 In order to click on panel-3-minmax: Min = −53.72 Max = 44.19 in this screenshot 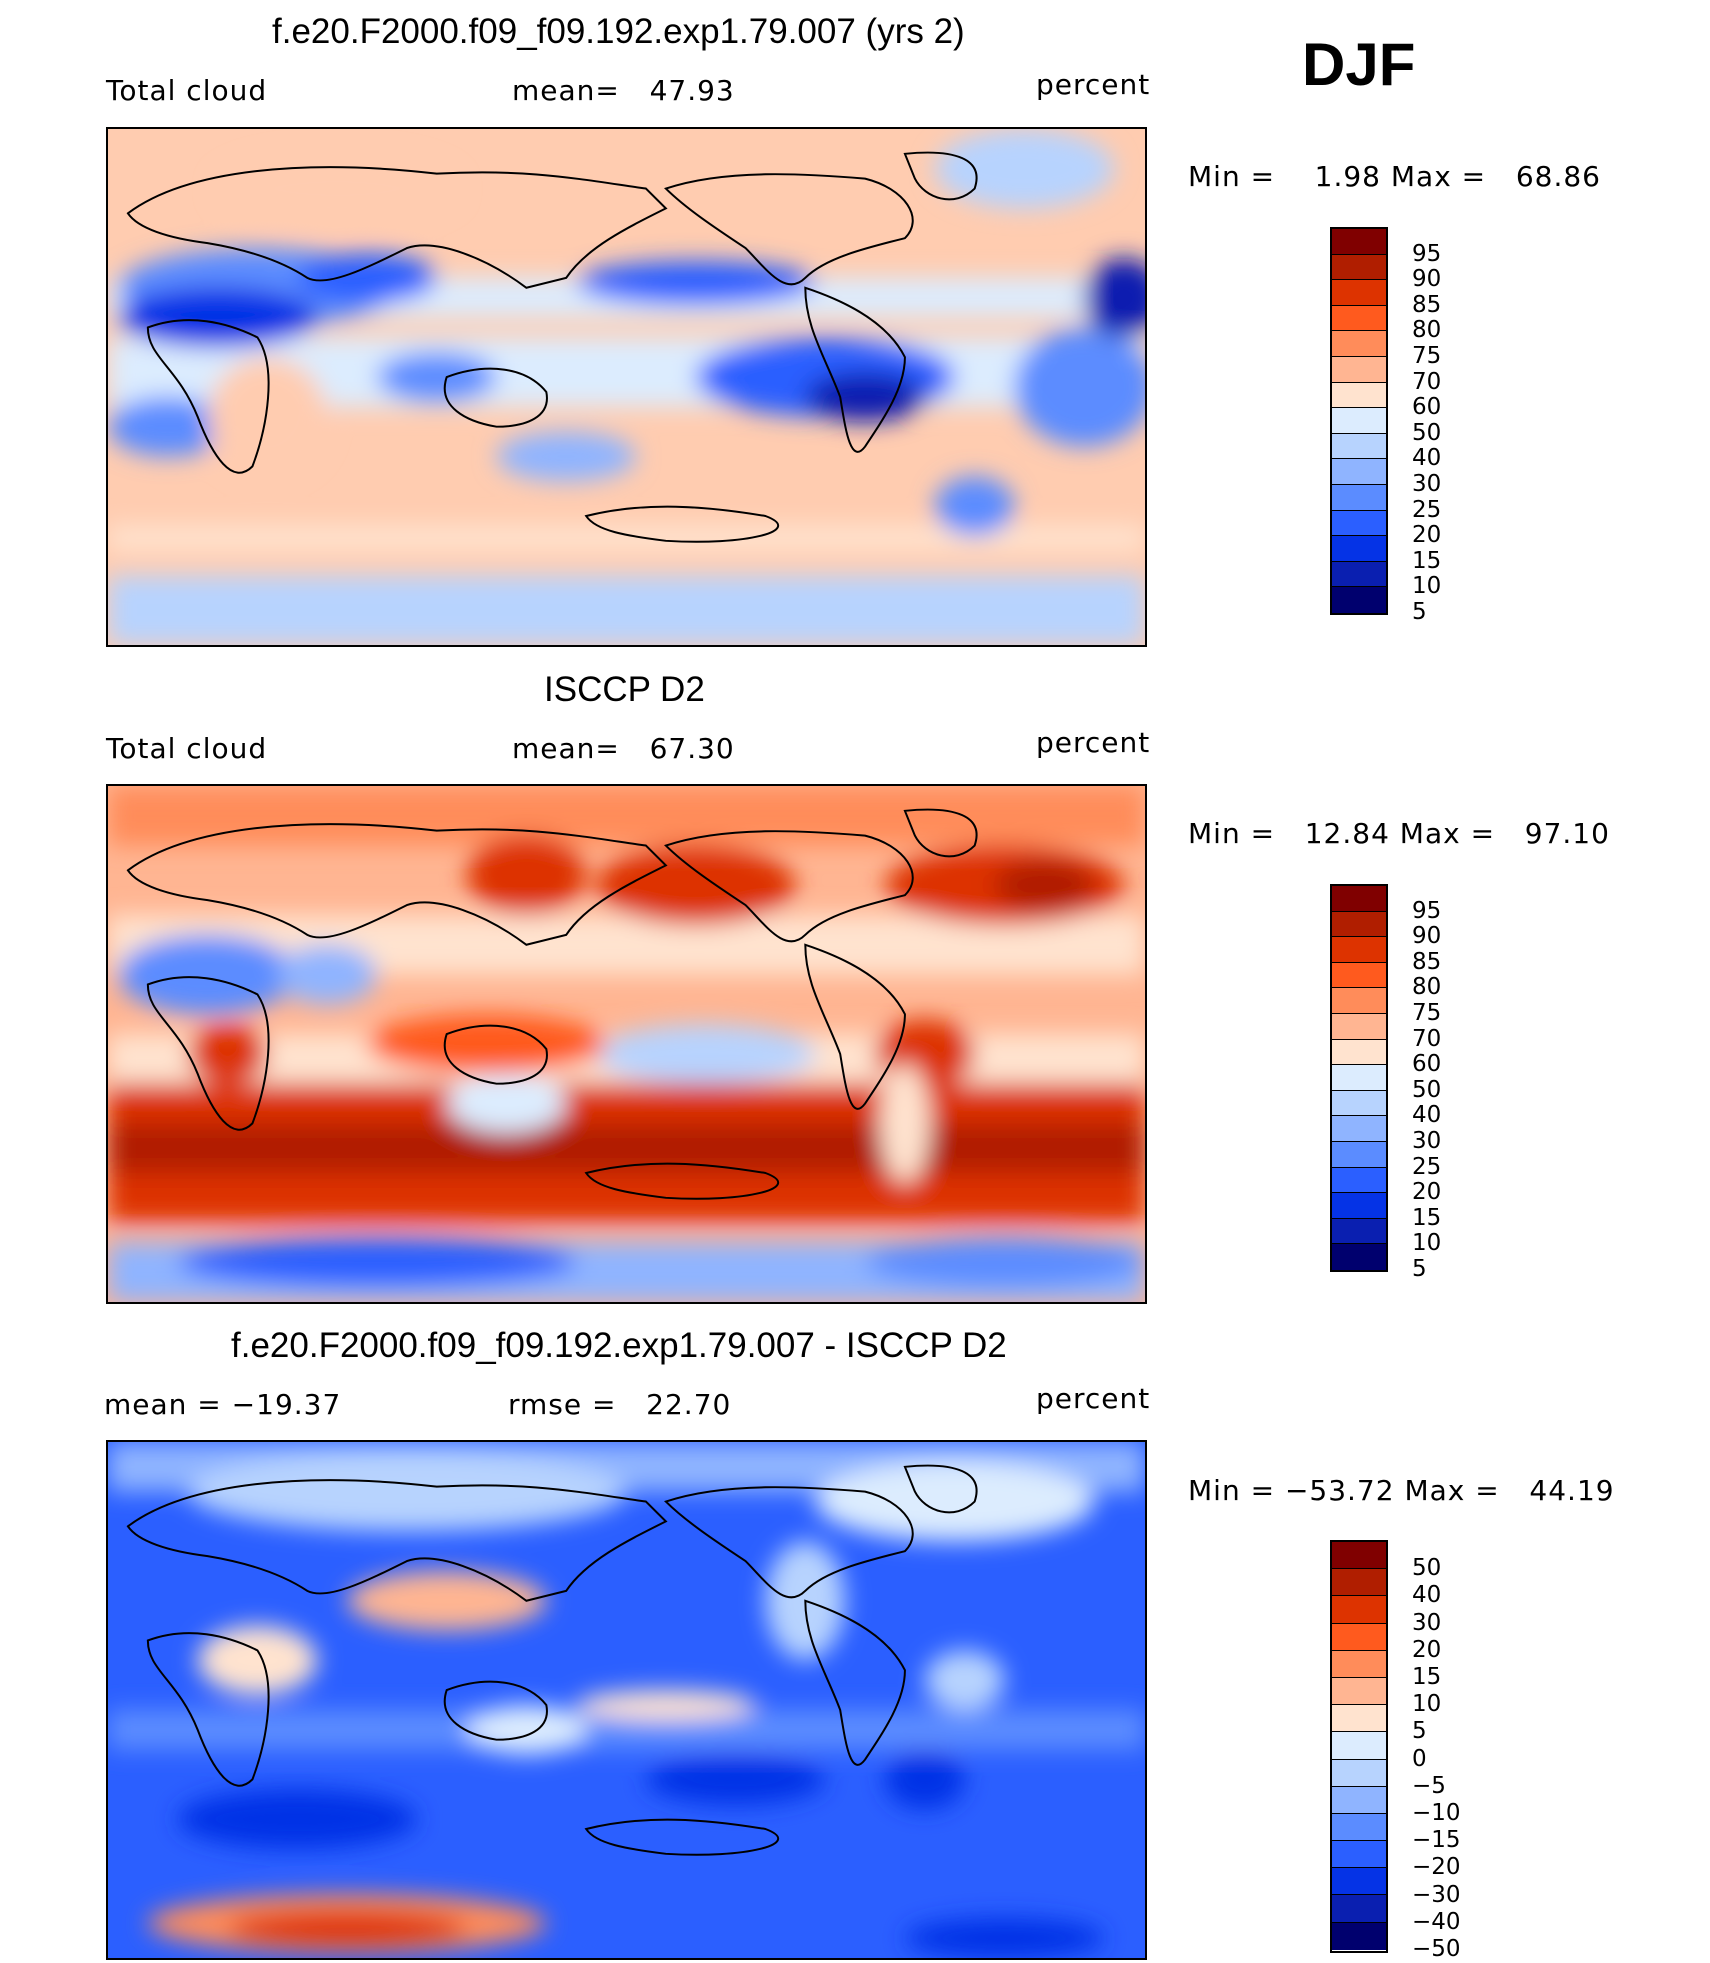, I will do `click(1401, 1490)`.